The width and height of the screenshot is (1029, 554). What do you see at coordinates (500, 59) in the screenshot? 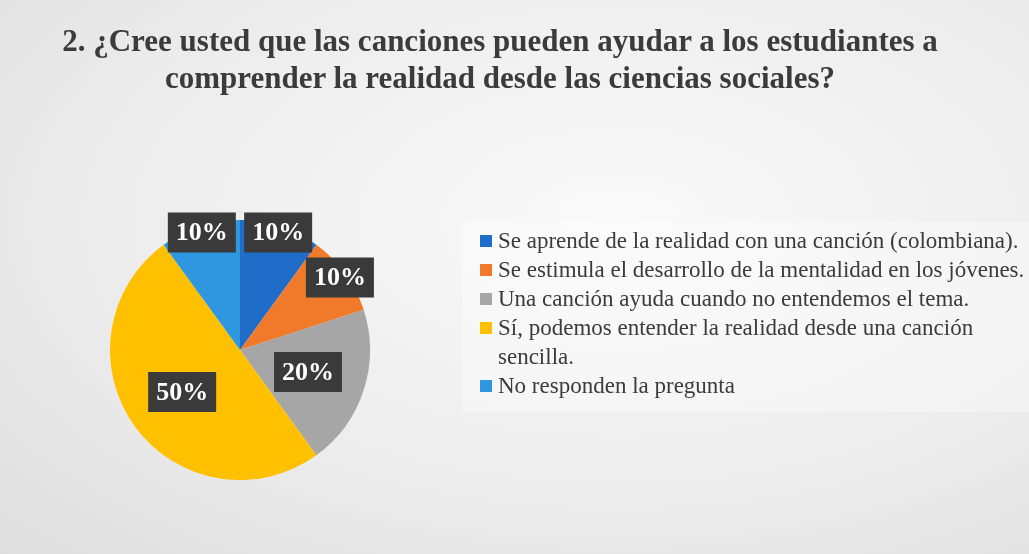
I see `chart-title: 2. ¿Cree usted que las canciones pueden ayudar a los estudiantes a comprender la realidad desde las ciencias sociales?` at bounding box center [500, 59].